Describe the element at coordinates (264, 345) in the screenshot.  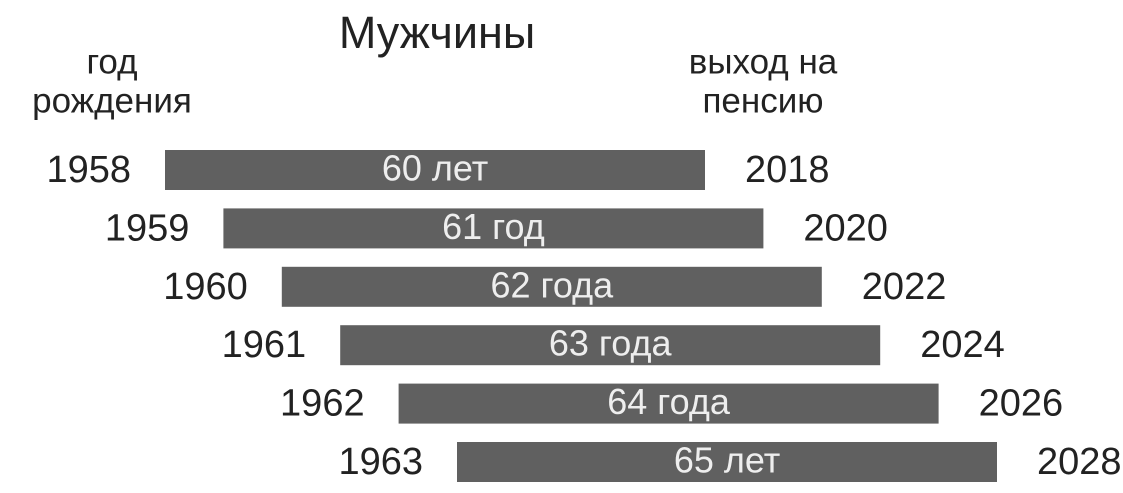
I see `birth-year: 1961` at that location.